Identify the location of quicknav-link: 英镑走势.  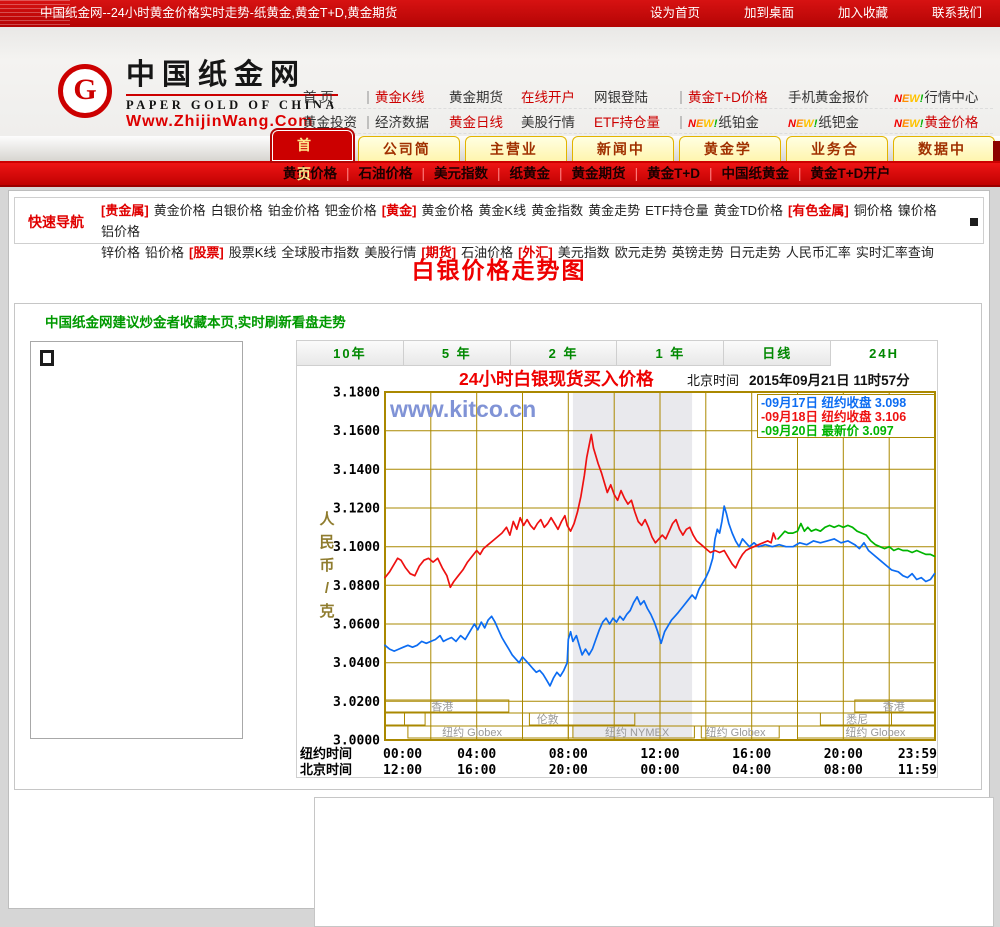
(697, 252).